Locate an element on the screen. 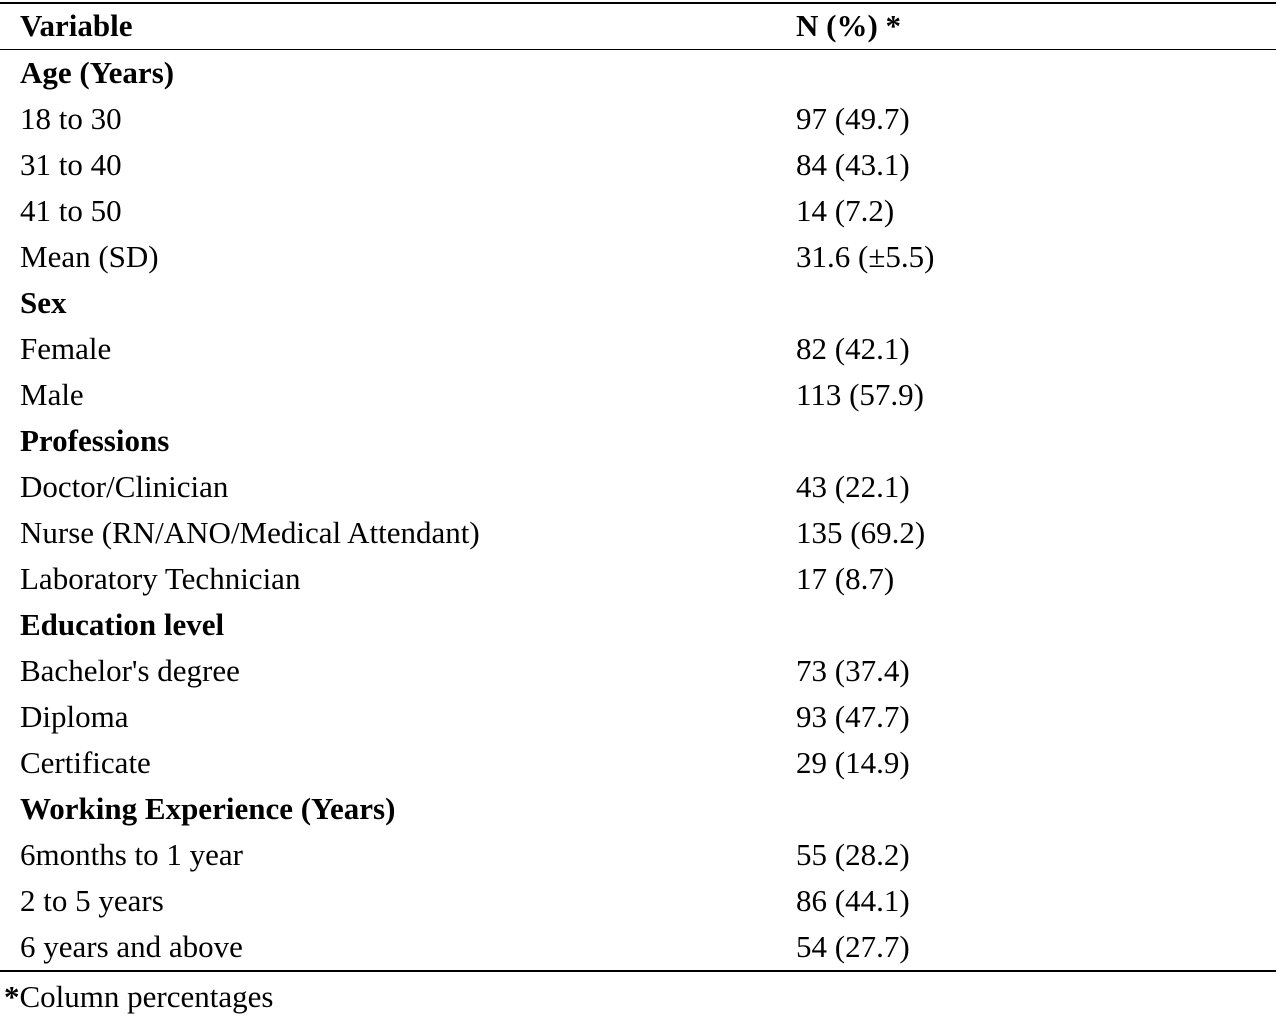  section-heading-professions: Professions is located at coordinates (638, 441).